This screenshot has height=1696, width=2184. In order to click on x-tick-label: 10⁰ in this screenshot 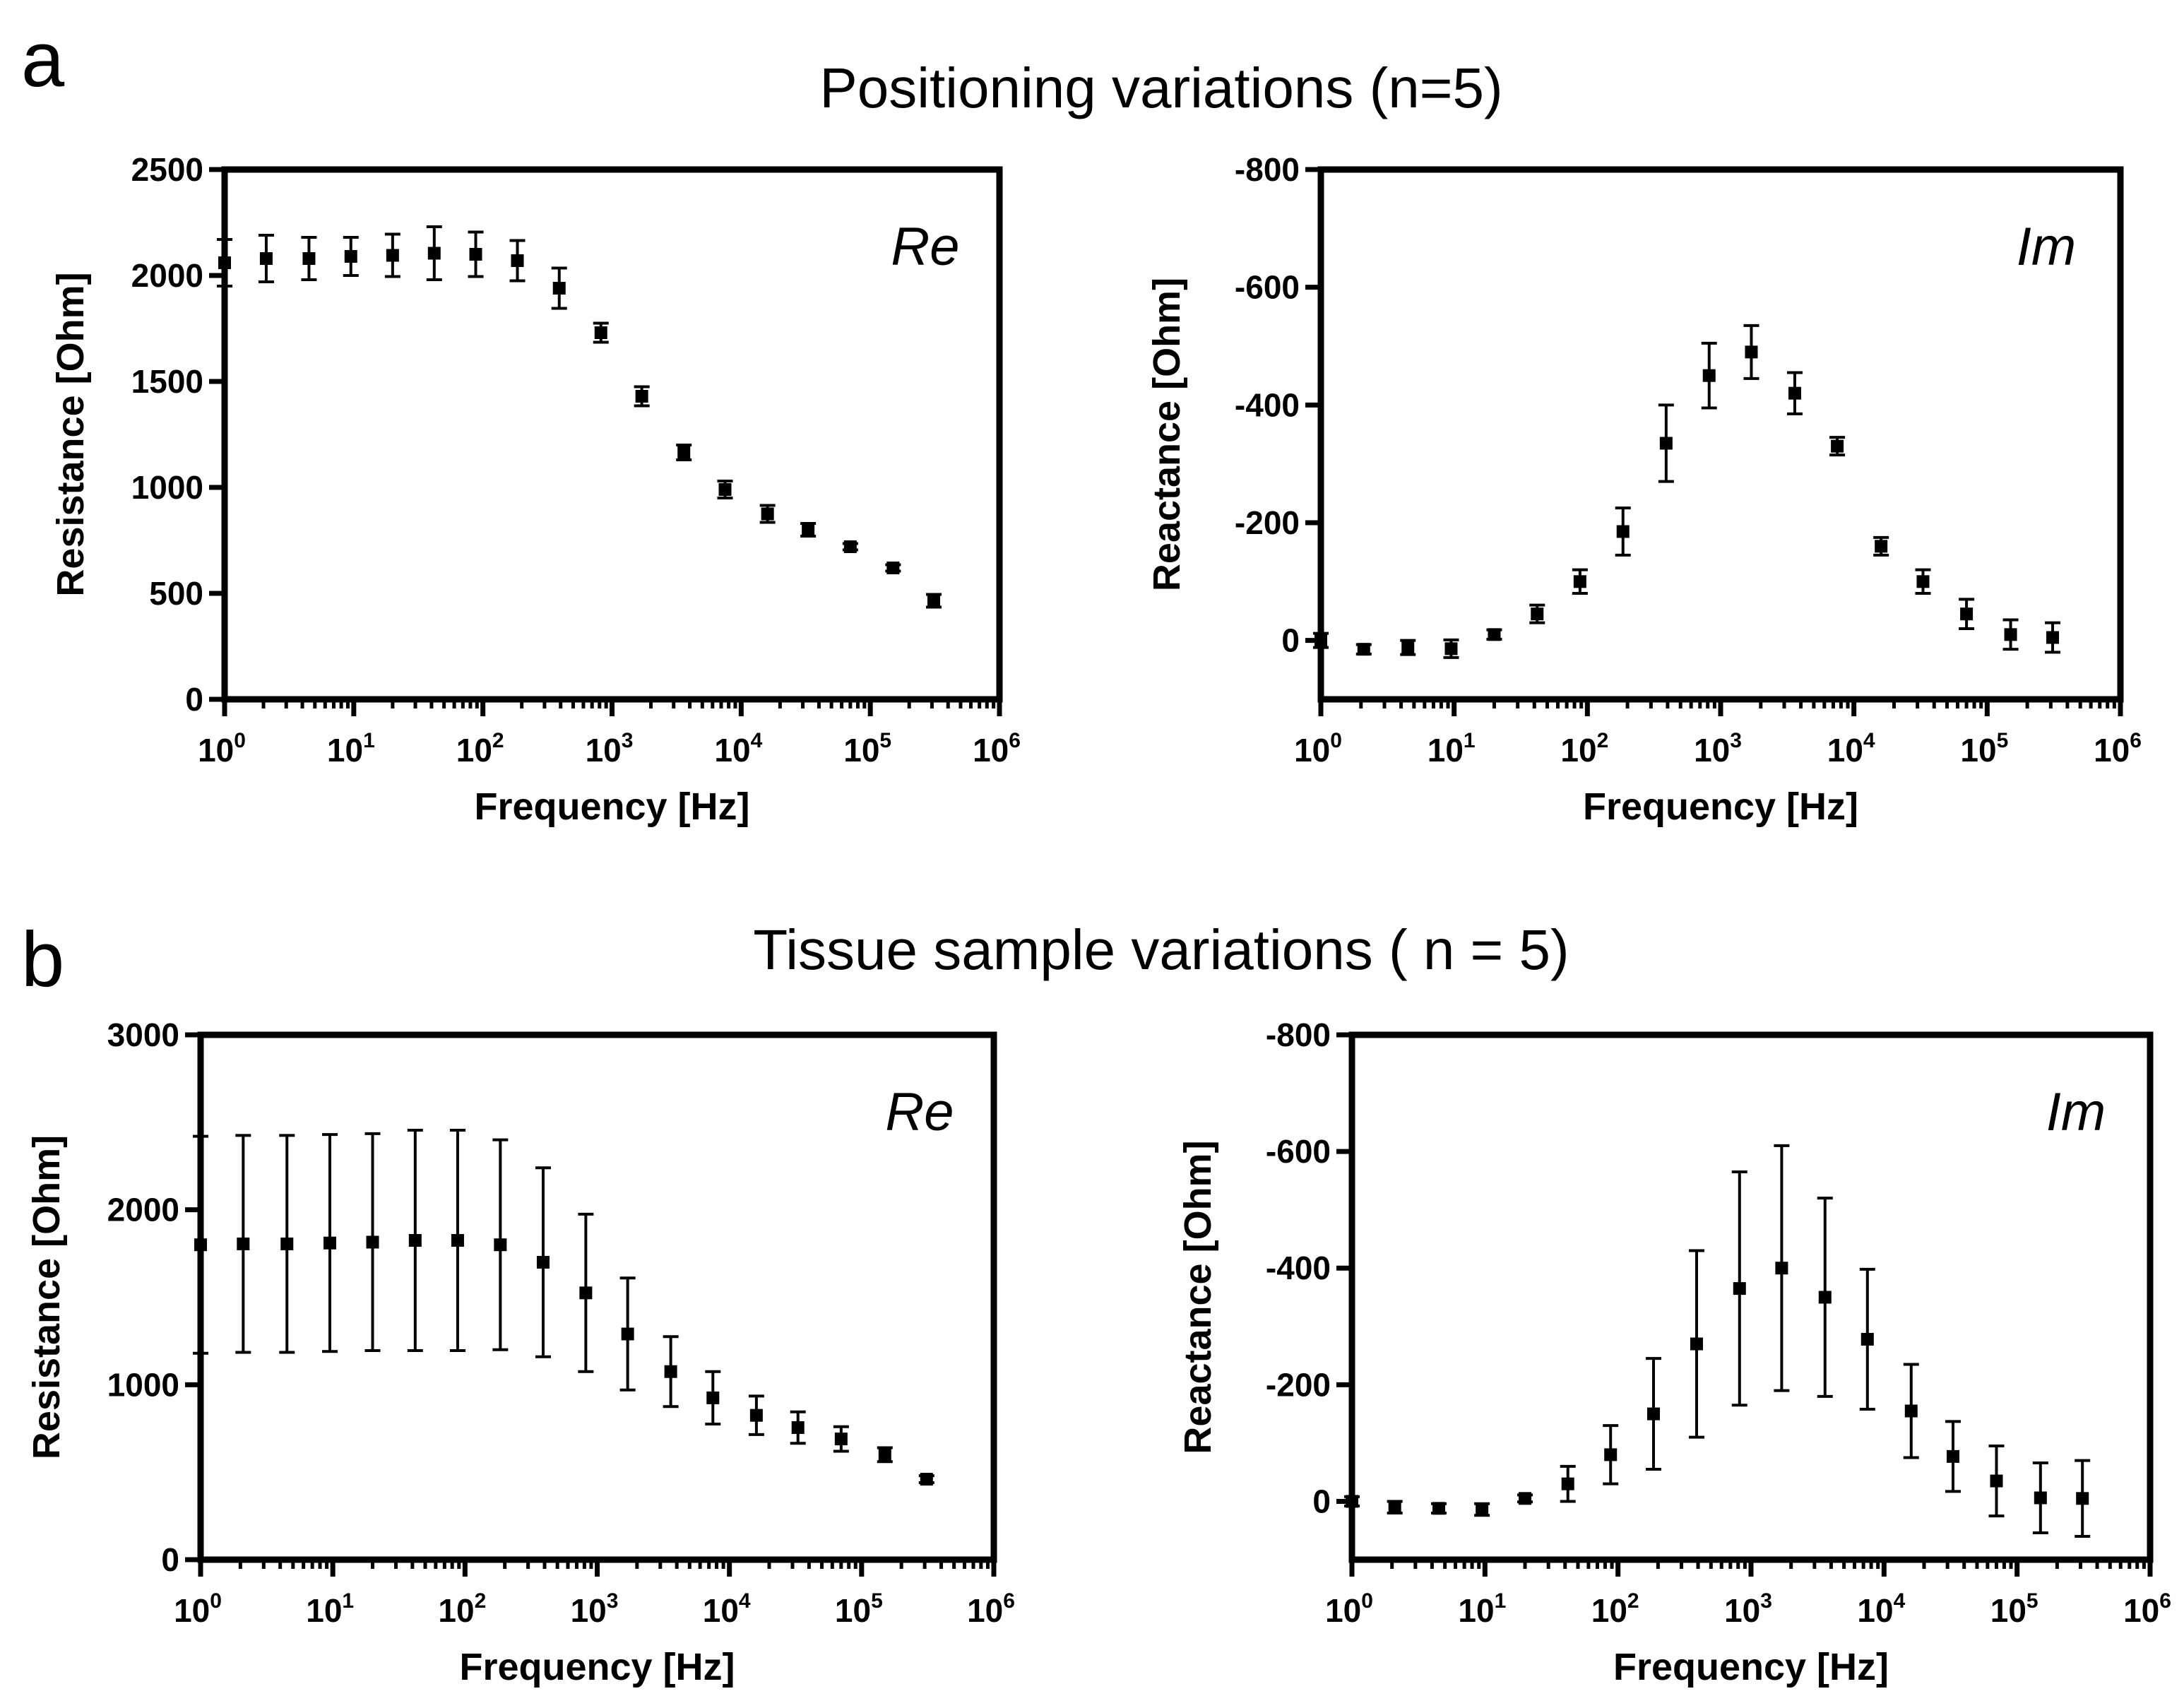, I will do `click(1318, 749)`.